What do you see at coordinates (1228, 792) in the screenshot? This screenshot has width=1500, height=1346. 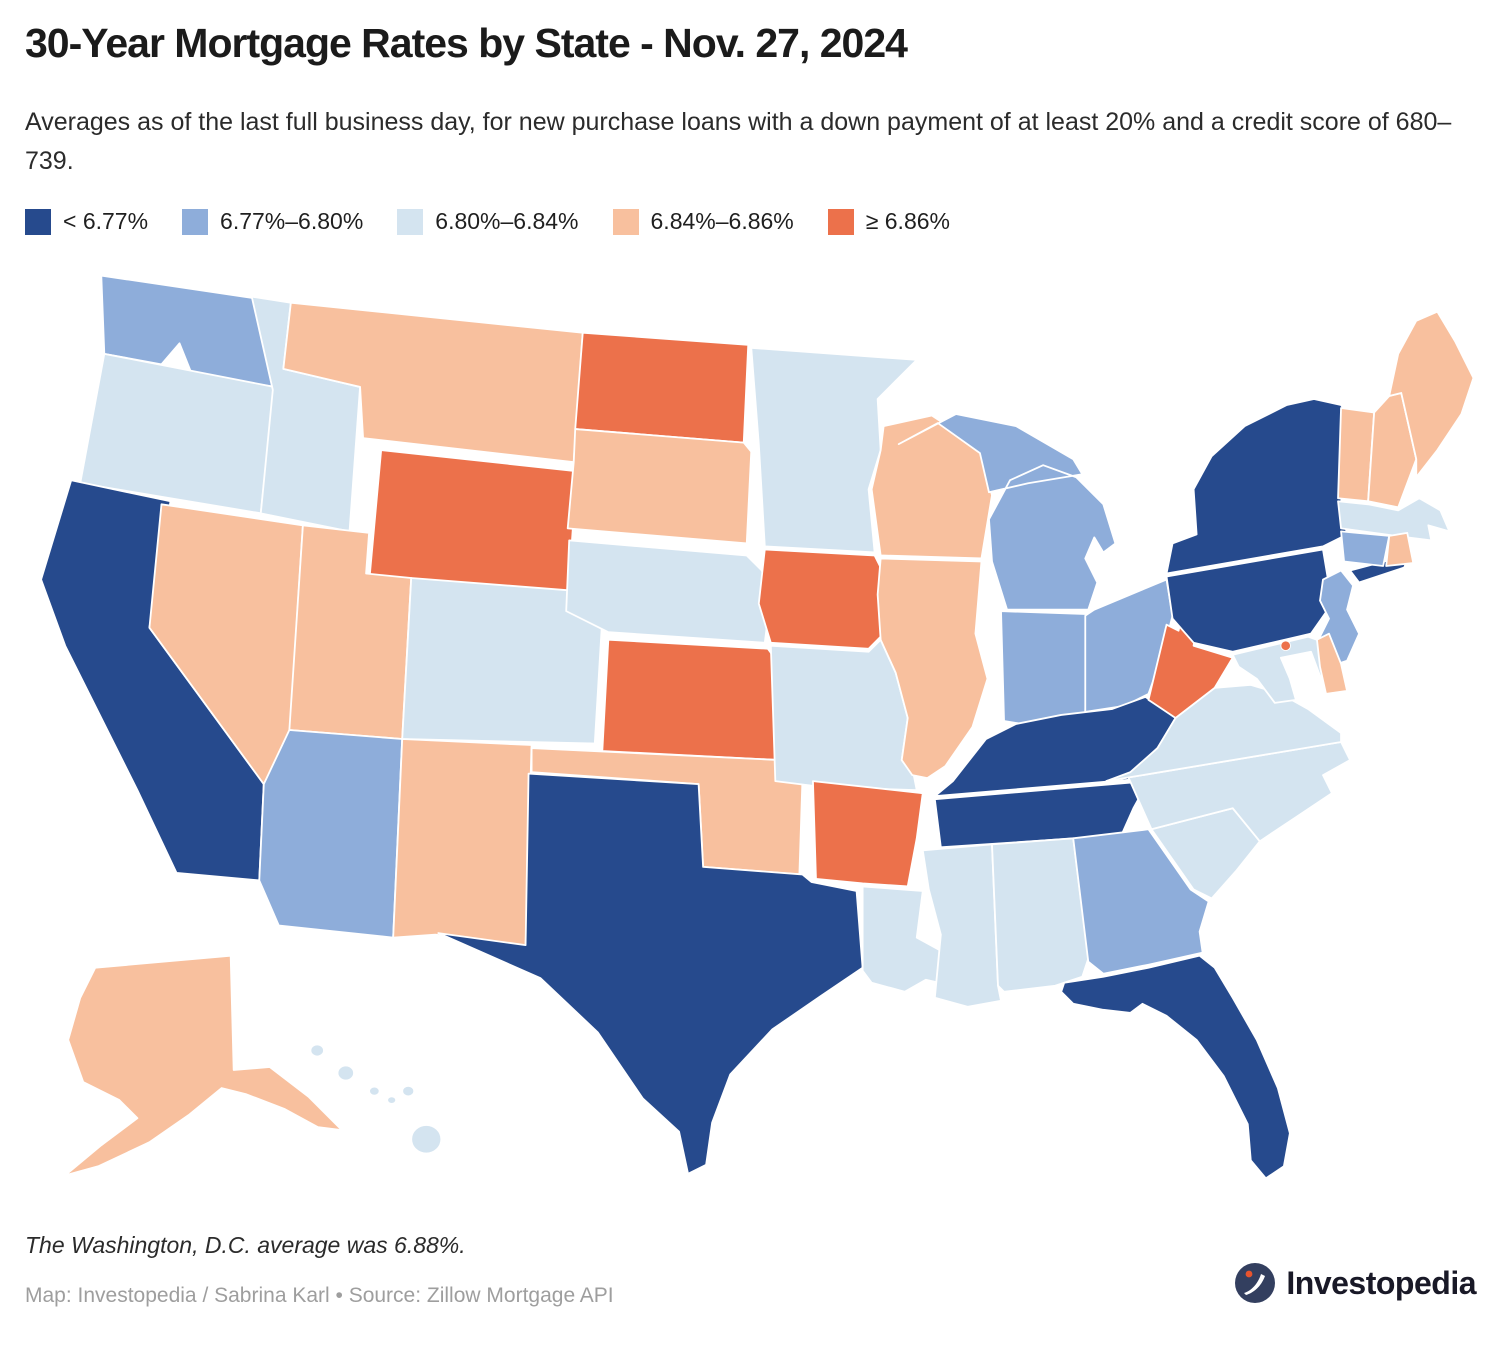 I see `state-nc` at bounding box center [1228, 792].